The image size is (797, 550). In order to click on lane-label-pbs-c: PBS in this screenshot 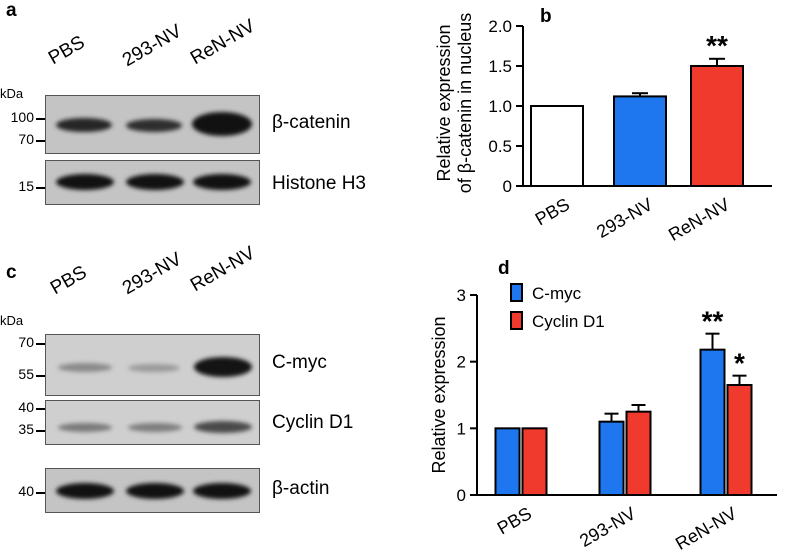, I will do `click(69, 280)`.